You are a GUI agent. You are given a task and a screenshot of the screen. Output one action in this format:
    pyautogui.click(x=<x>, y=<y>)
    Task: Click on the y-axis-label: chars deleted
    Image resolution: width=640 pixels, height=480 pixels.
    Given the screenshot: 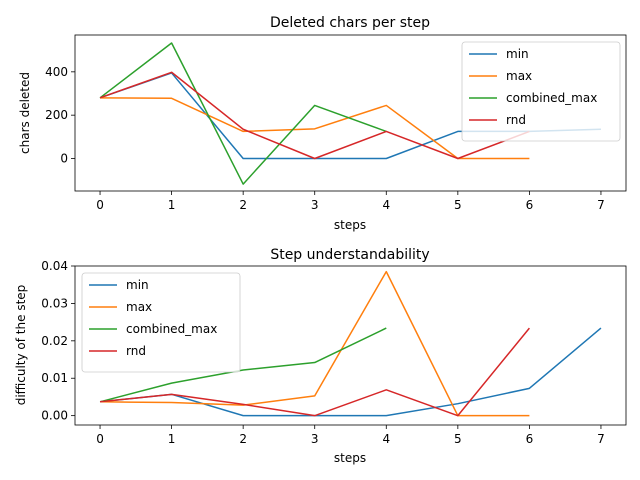 What is the action you would take?
    pyautogui.click(x=25, y=113)
    